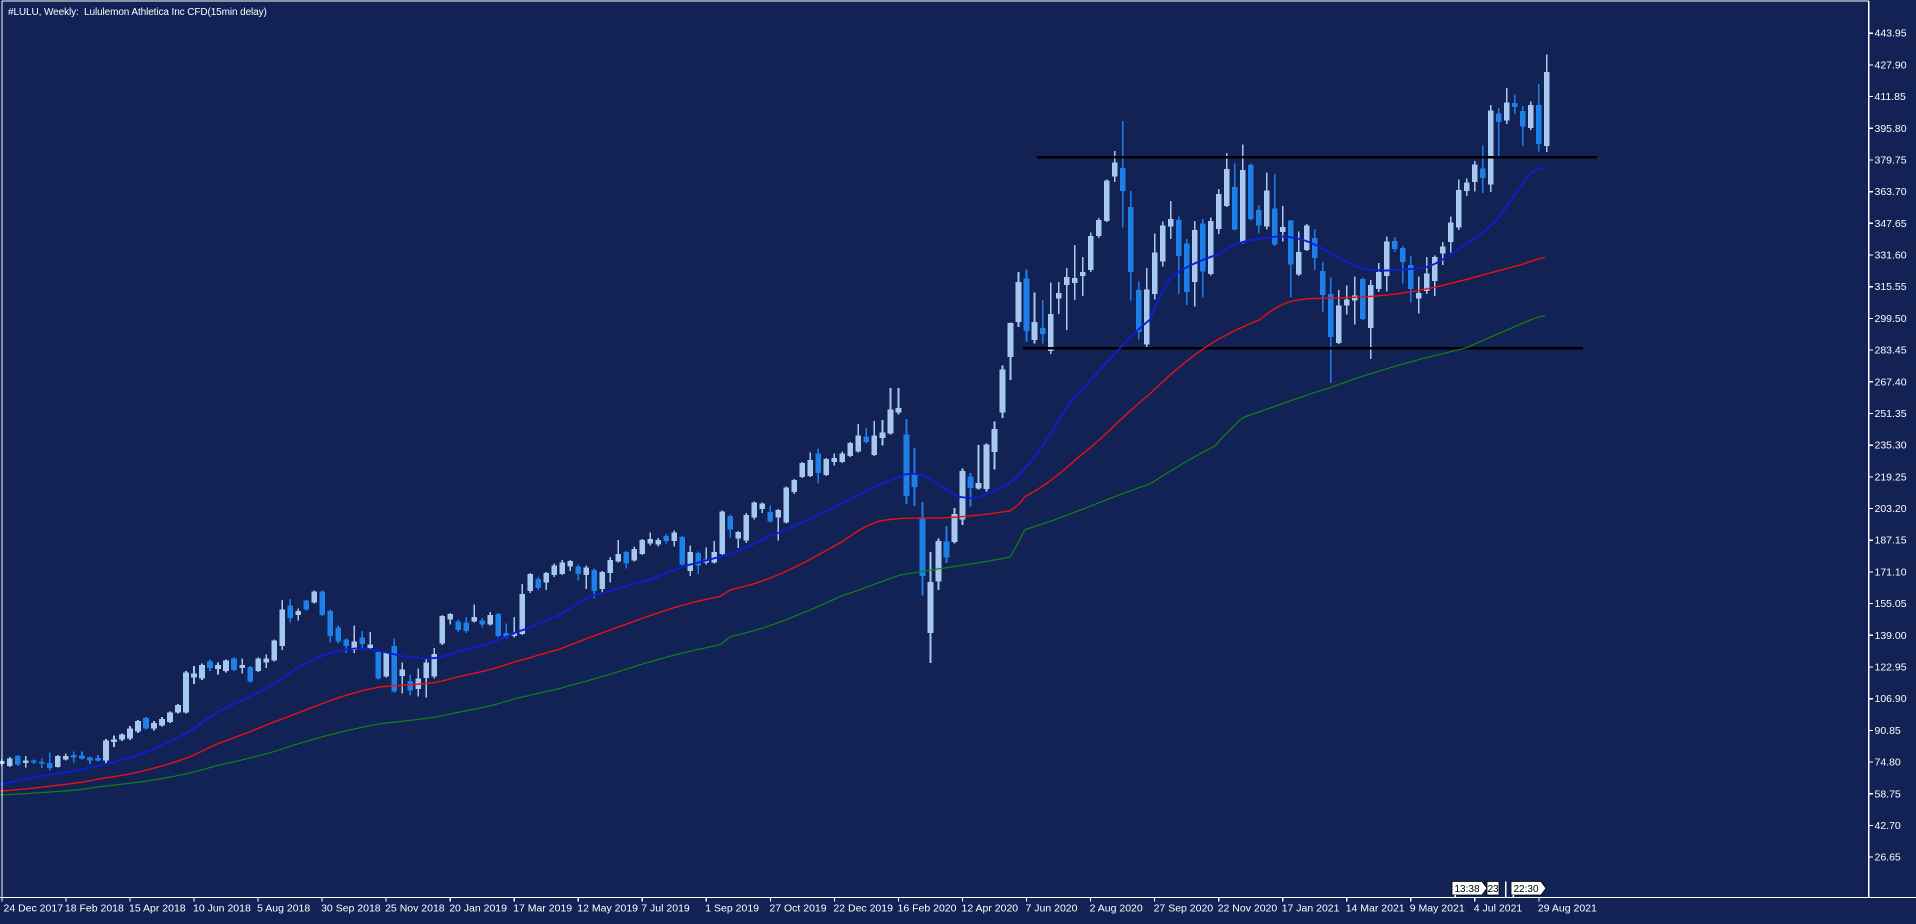 The image size is (1916, 924). What do you see at coordinates (1888, 763) in the screenshot?
I see `svg-text: 74.80` at bounding box center [1888, 763].